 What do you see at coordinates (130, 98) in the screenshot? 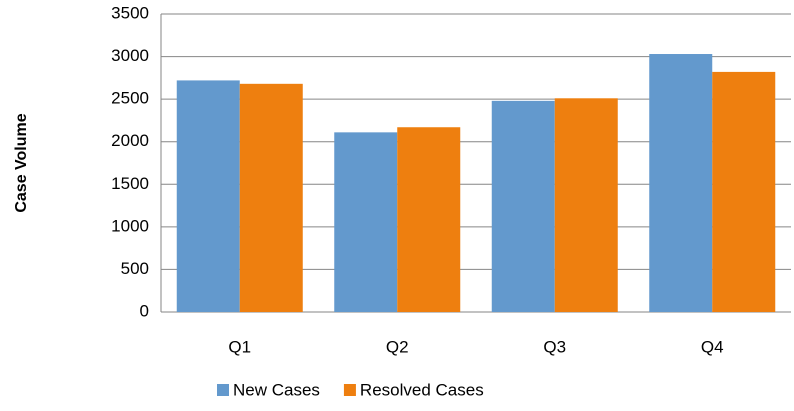
I see `y-tick-label: 2500` at bounding box center [130, 98].